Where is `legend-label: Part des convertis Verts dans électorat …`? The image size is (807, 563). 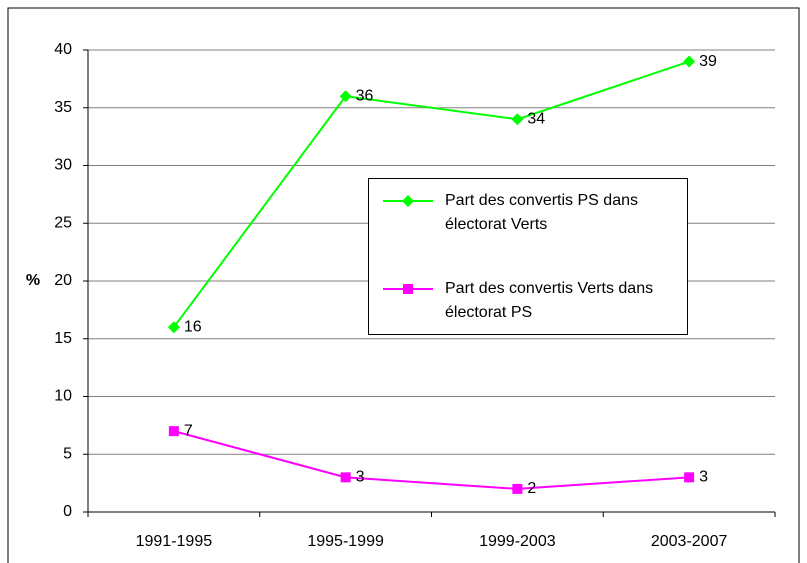 legend-label: Part des convertis Verts dans électorat … is located at coordinates (549, 300).